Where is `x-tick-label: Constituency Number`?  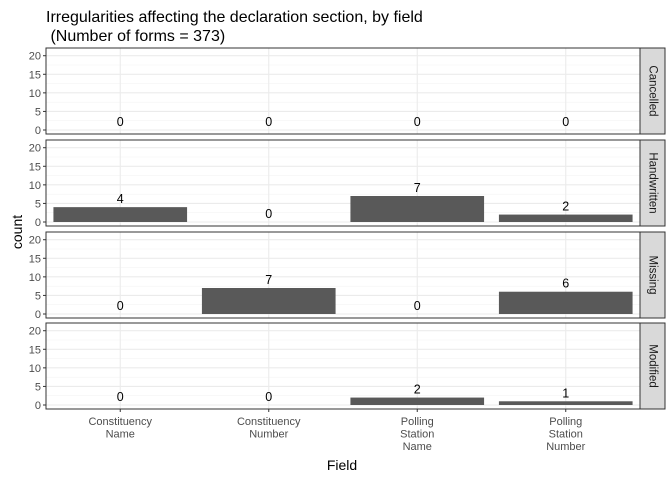
x-tick-label: Constituency Number is located at coordinates (269, 428).